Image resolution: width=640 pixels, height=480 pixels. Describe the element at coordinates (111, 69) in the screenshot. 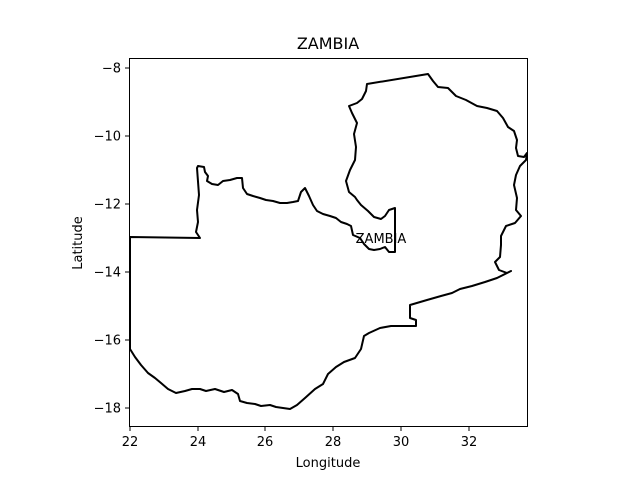

I see `y-tick-label: −8` at that location.